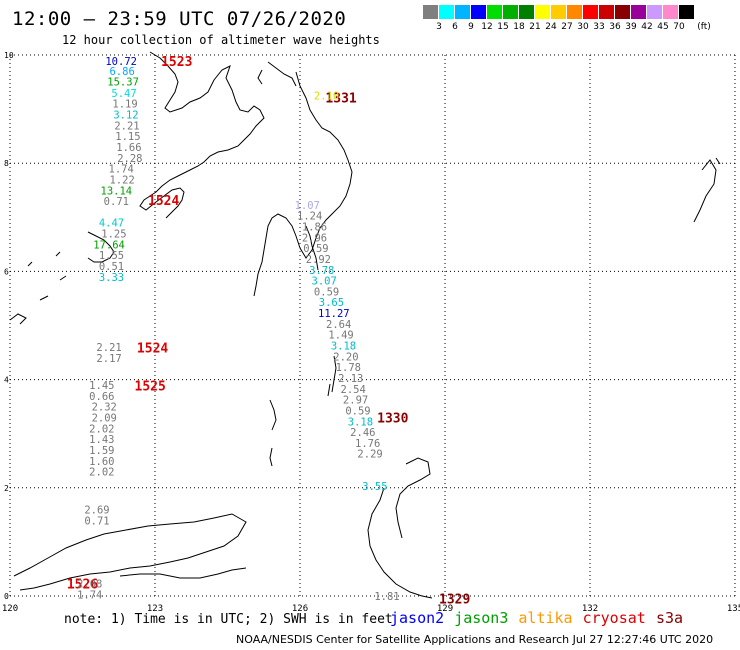  What do you see at coordinates (277, 74) in the screenshot?
I see `north-islands` at bounding box center [277, 74].